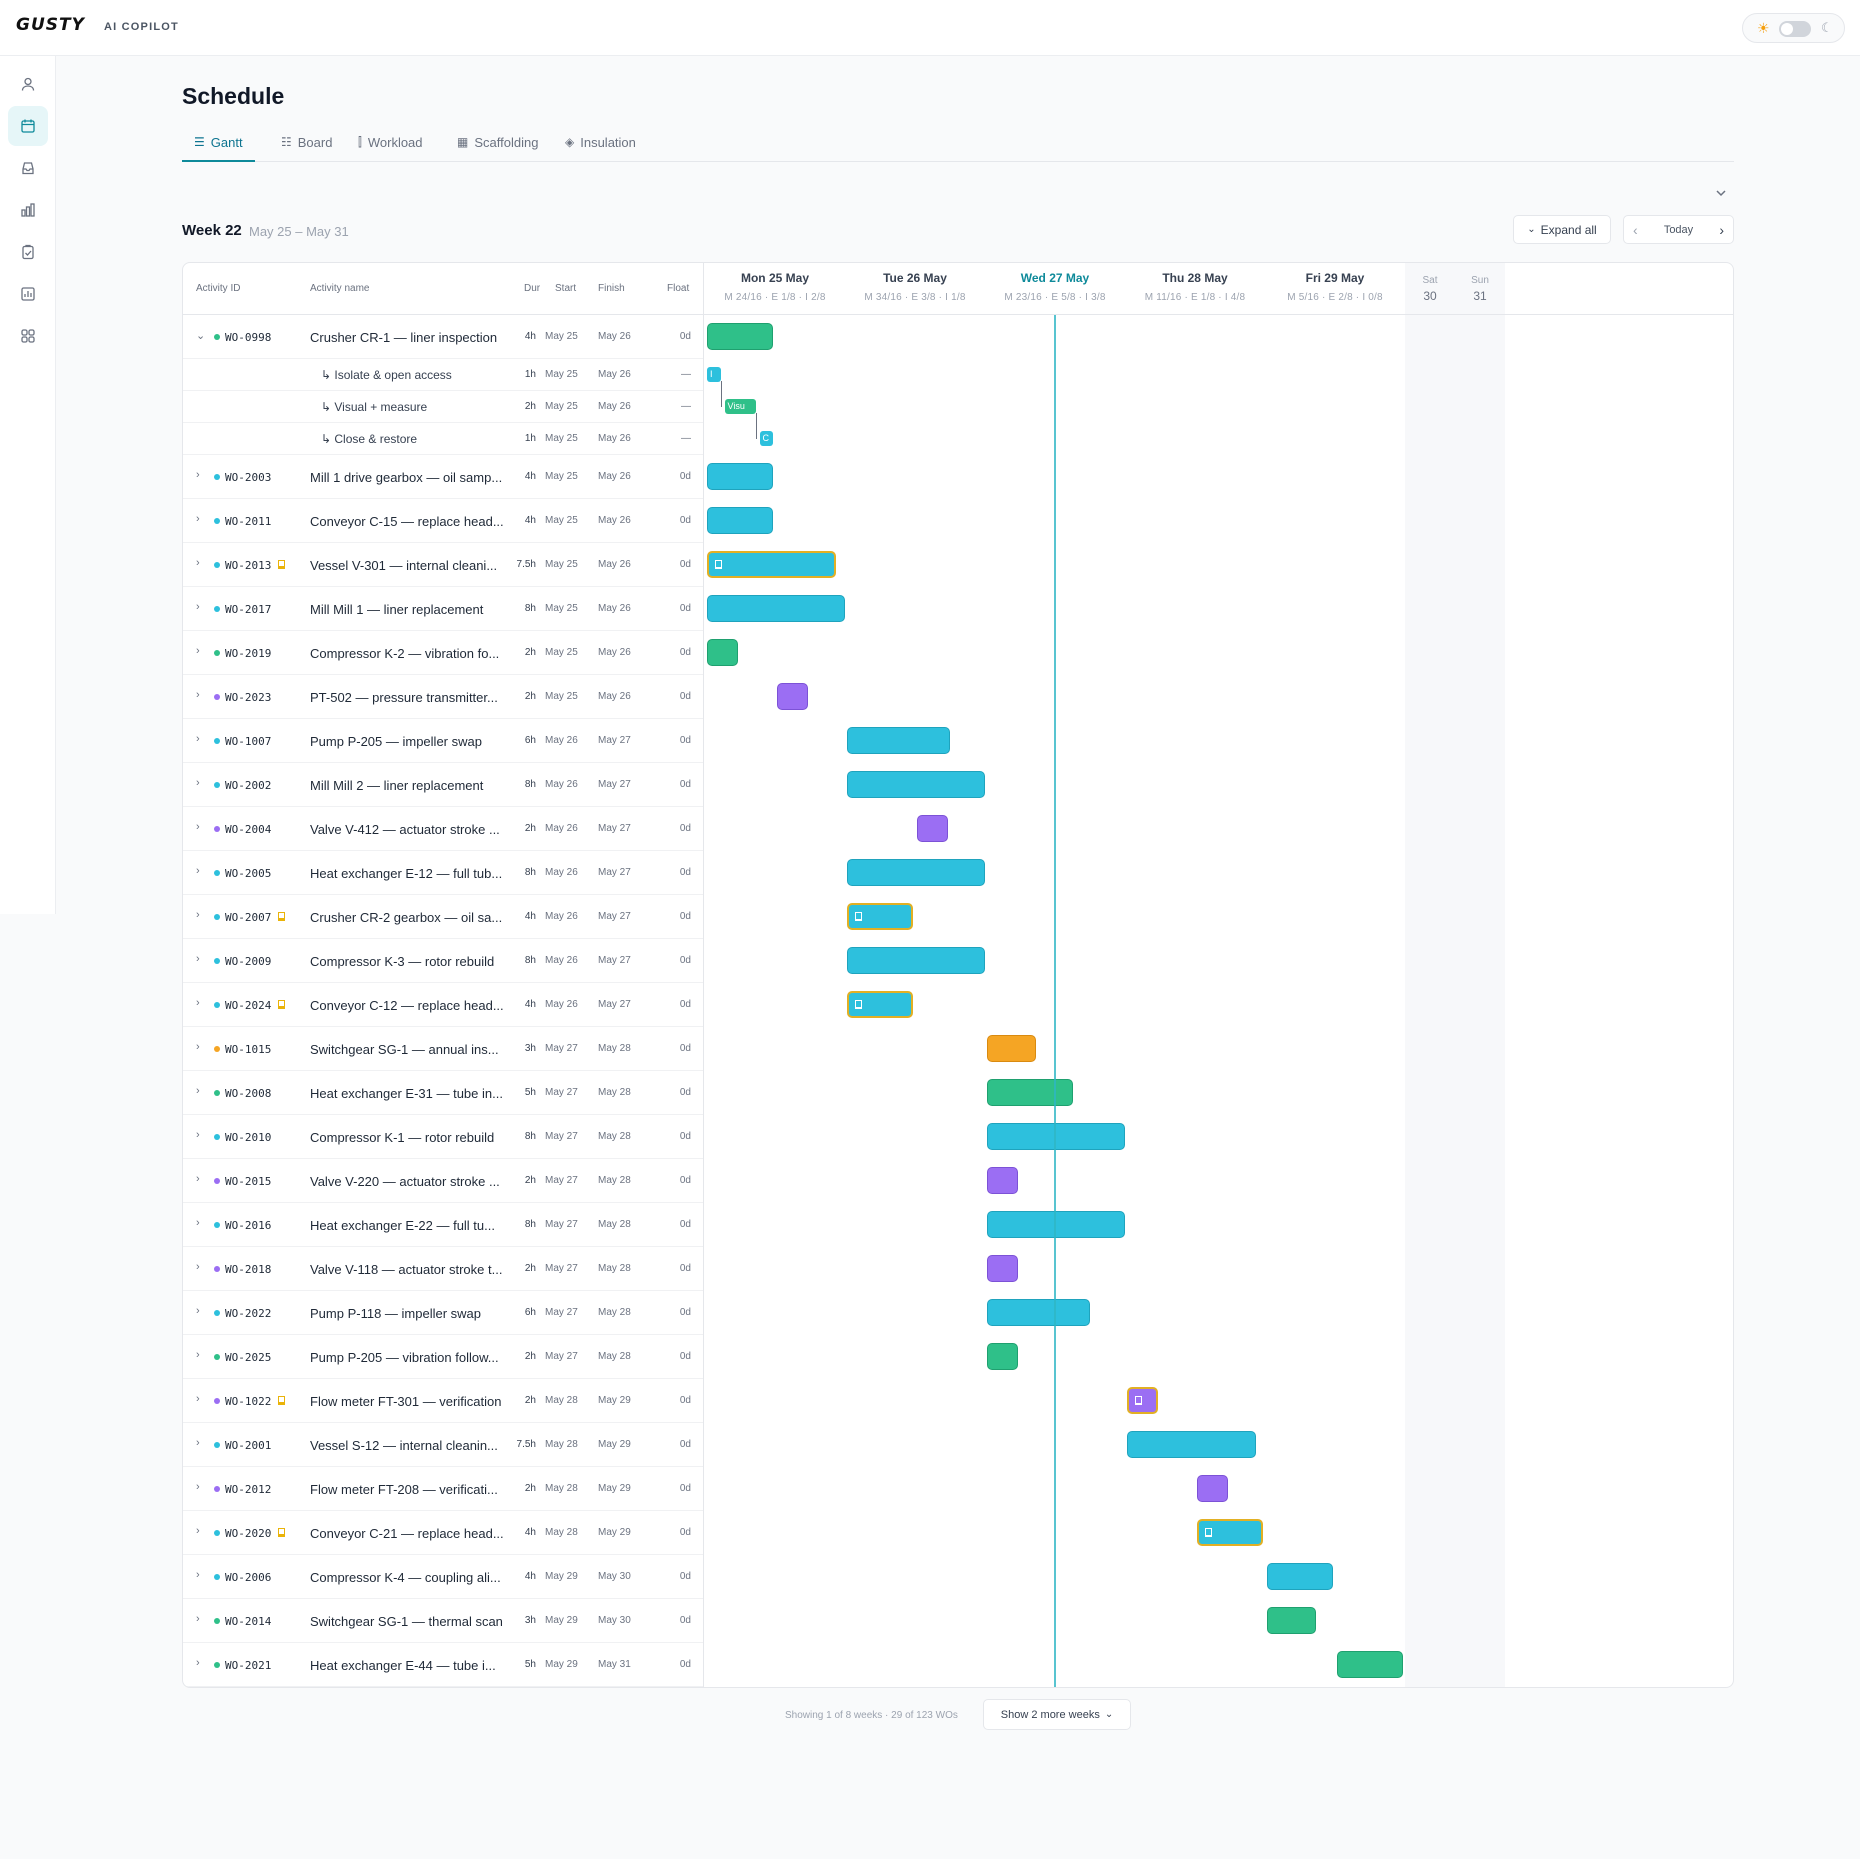 This screenshot has height=1859, width=1860. Describe the element at coordinates (218, 147) in the screenshot. I see `tab-gantt: ☰ Gantt` at that location.